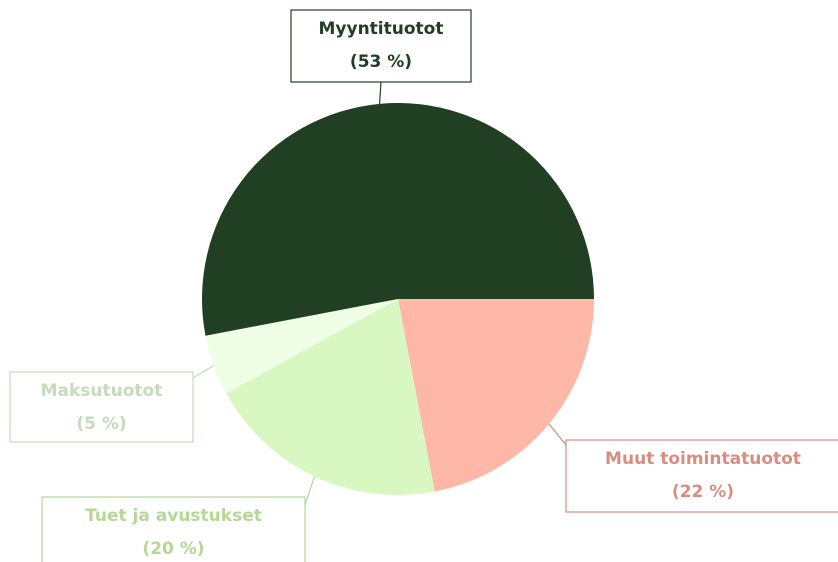 The height and width of the screenshot is (562, 838). What do you see at coordinates (381, 62) in the screenshot?
I see `slice-value-label: (53 %)` at bounding box center [381, 62].